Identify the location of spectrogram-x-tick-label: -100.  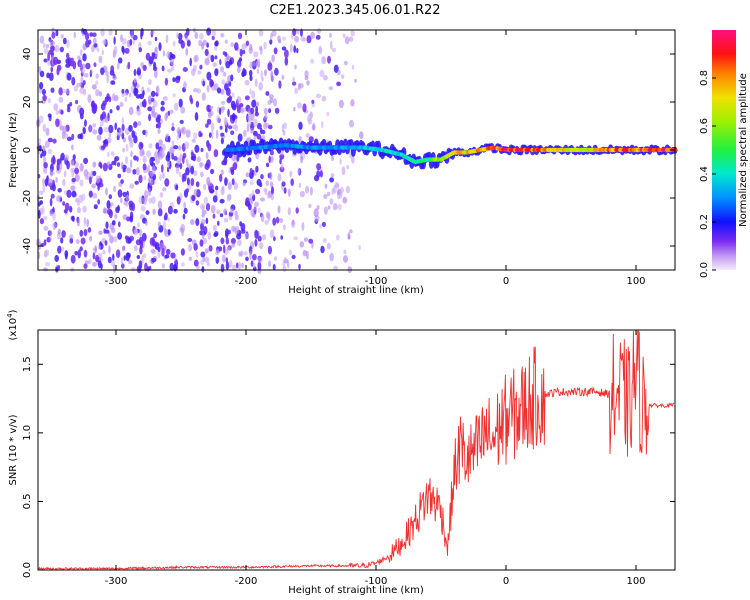
(376, 281).